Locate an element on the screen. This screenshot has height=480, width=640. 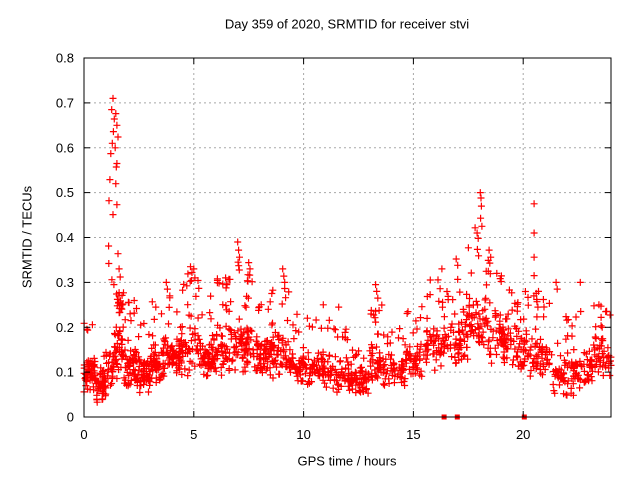
y-axis-label: SRMTID / TECUs is located at coordinates (27, 237).